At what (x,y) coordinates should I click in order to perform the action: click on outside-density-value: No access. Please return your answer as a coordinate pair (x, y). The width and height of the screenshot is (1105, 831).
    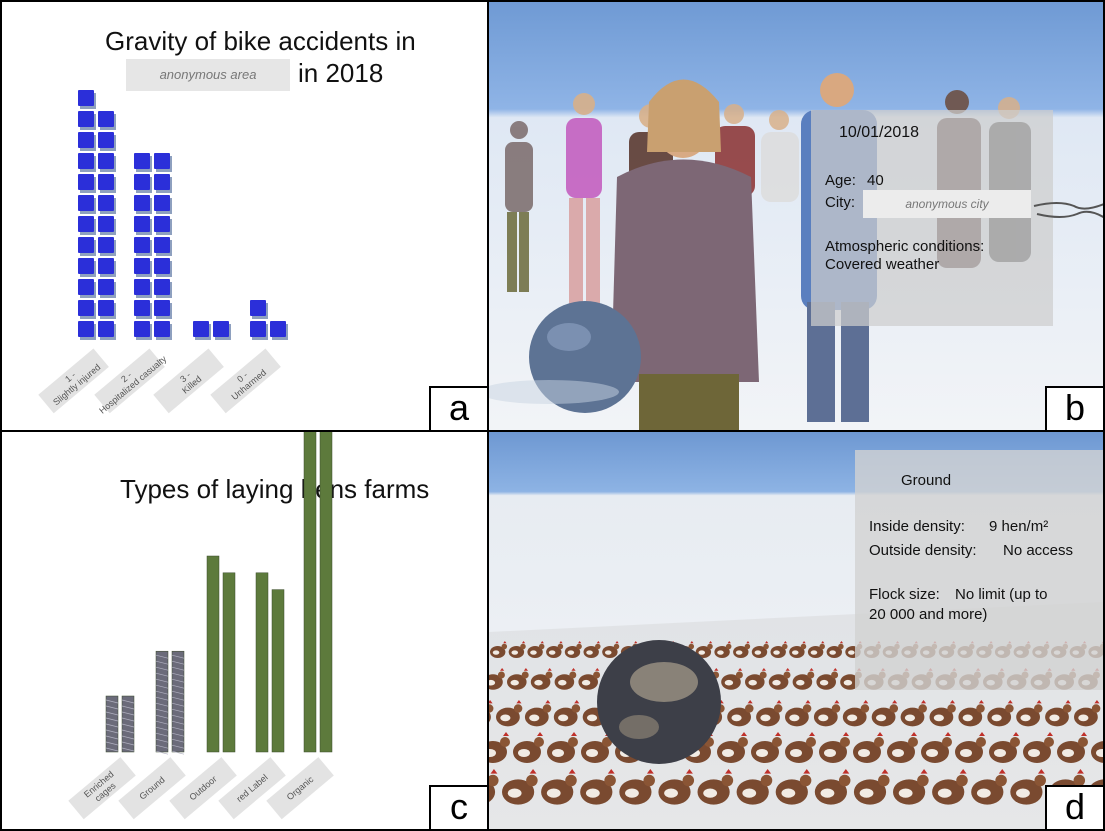
    Looking at the image, I should click on (1038, 550).